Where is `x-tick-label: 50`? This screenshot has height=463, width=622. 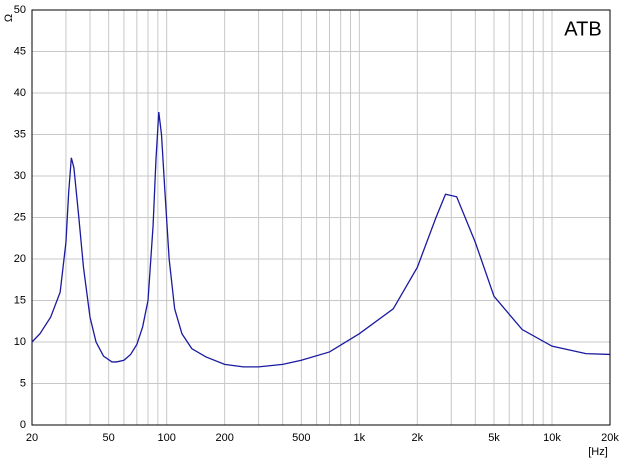 x-tick-label: 50 is located at coordinates (109, 438).